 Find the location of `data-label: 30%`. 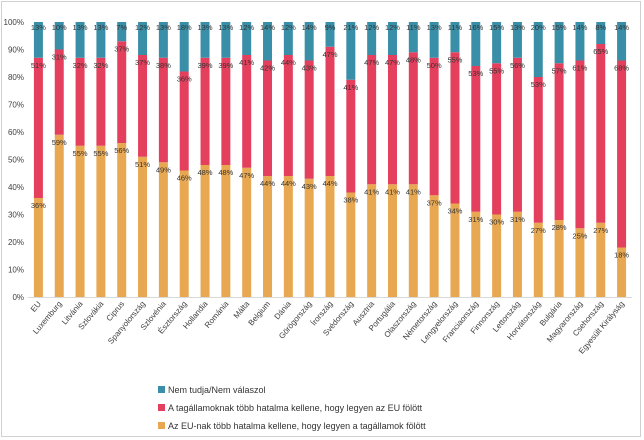

data-label: 30% is located at coordinates (496, 222).